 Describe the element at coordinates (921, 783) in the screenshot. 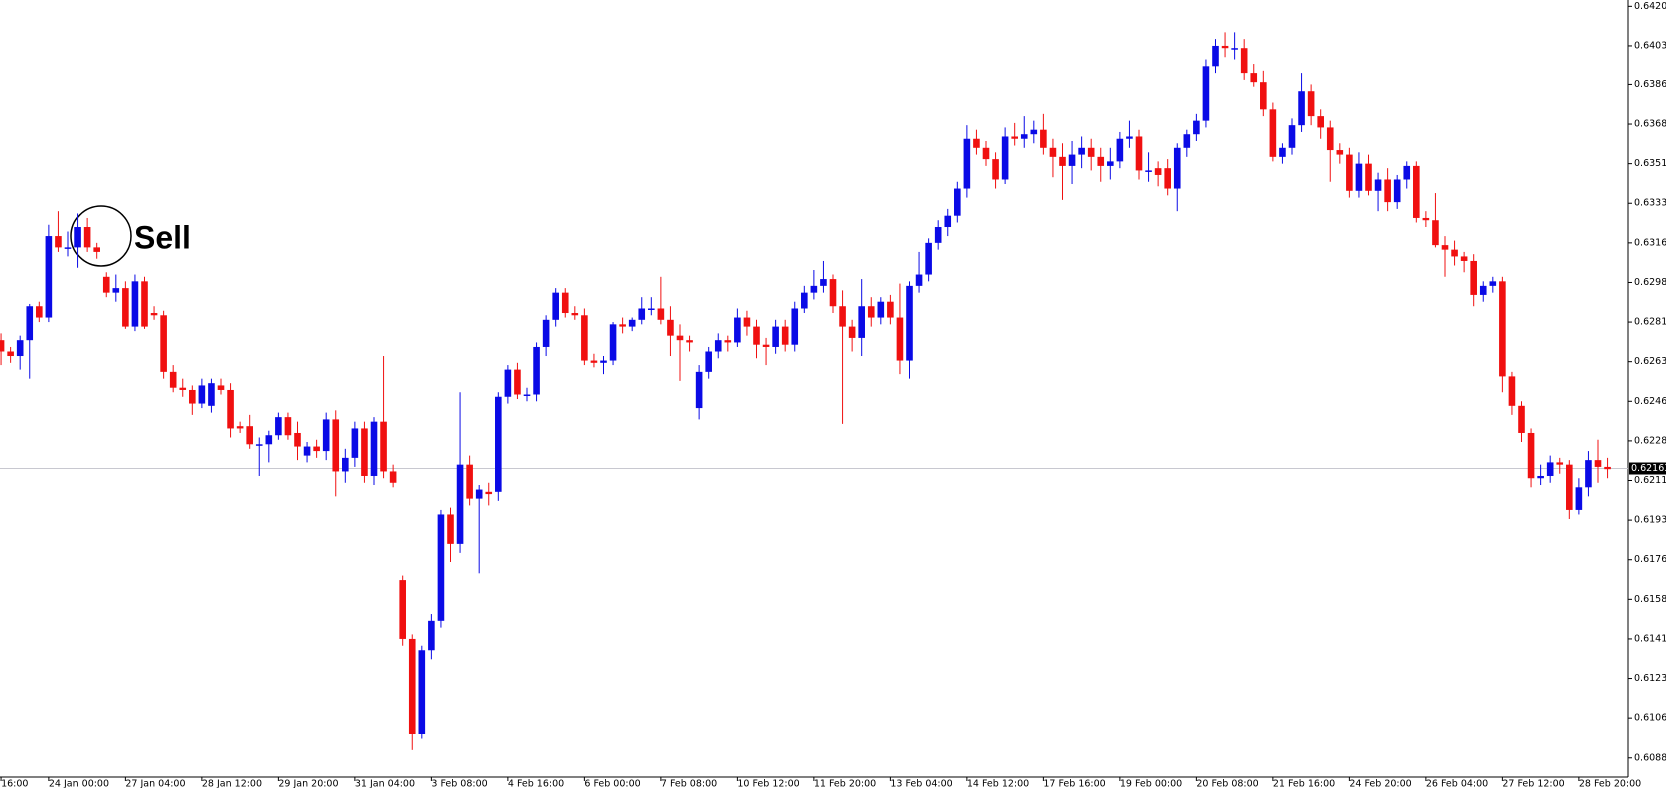

I see `x-tick-label: 13 Feb 04:00` at that location.